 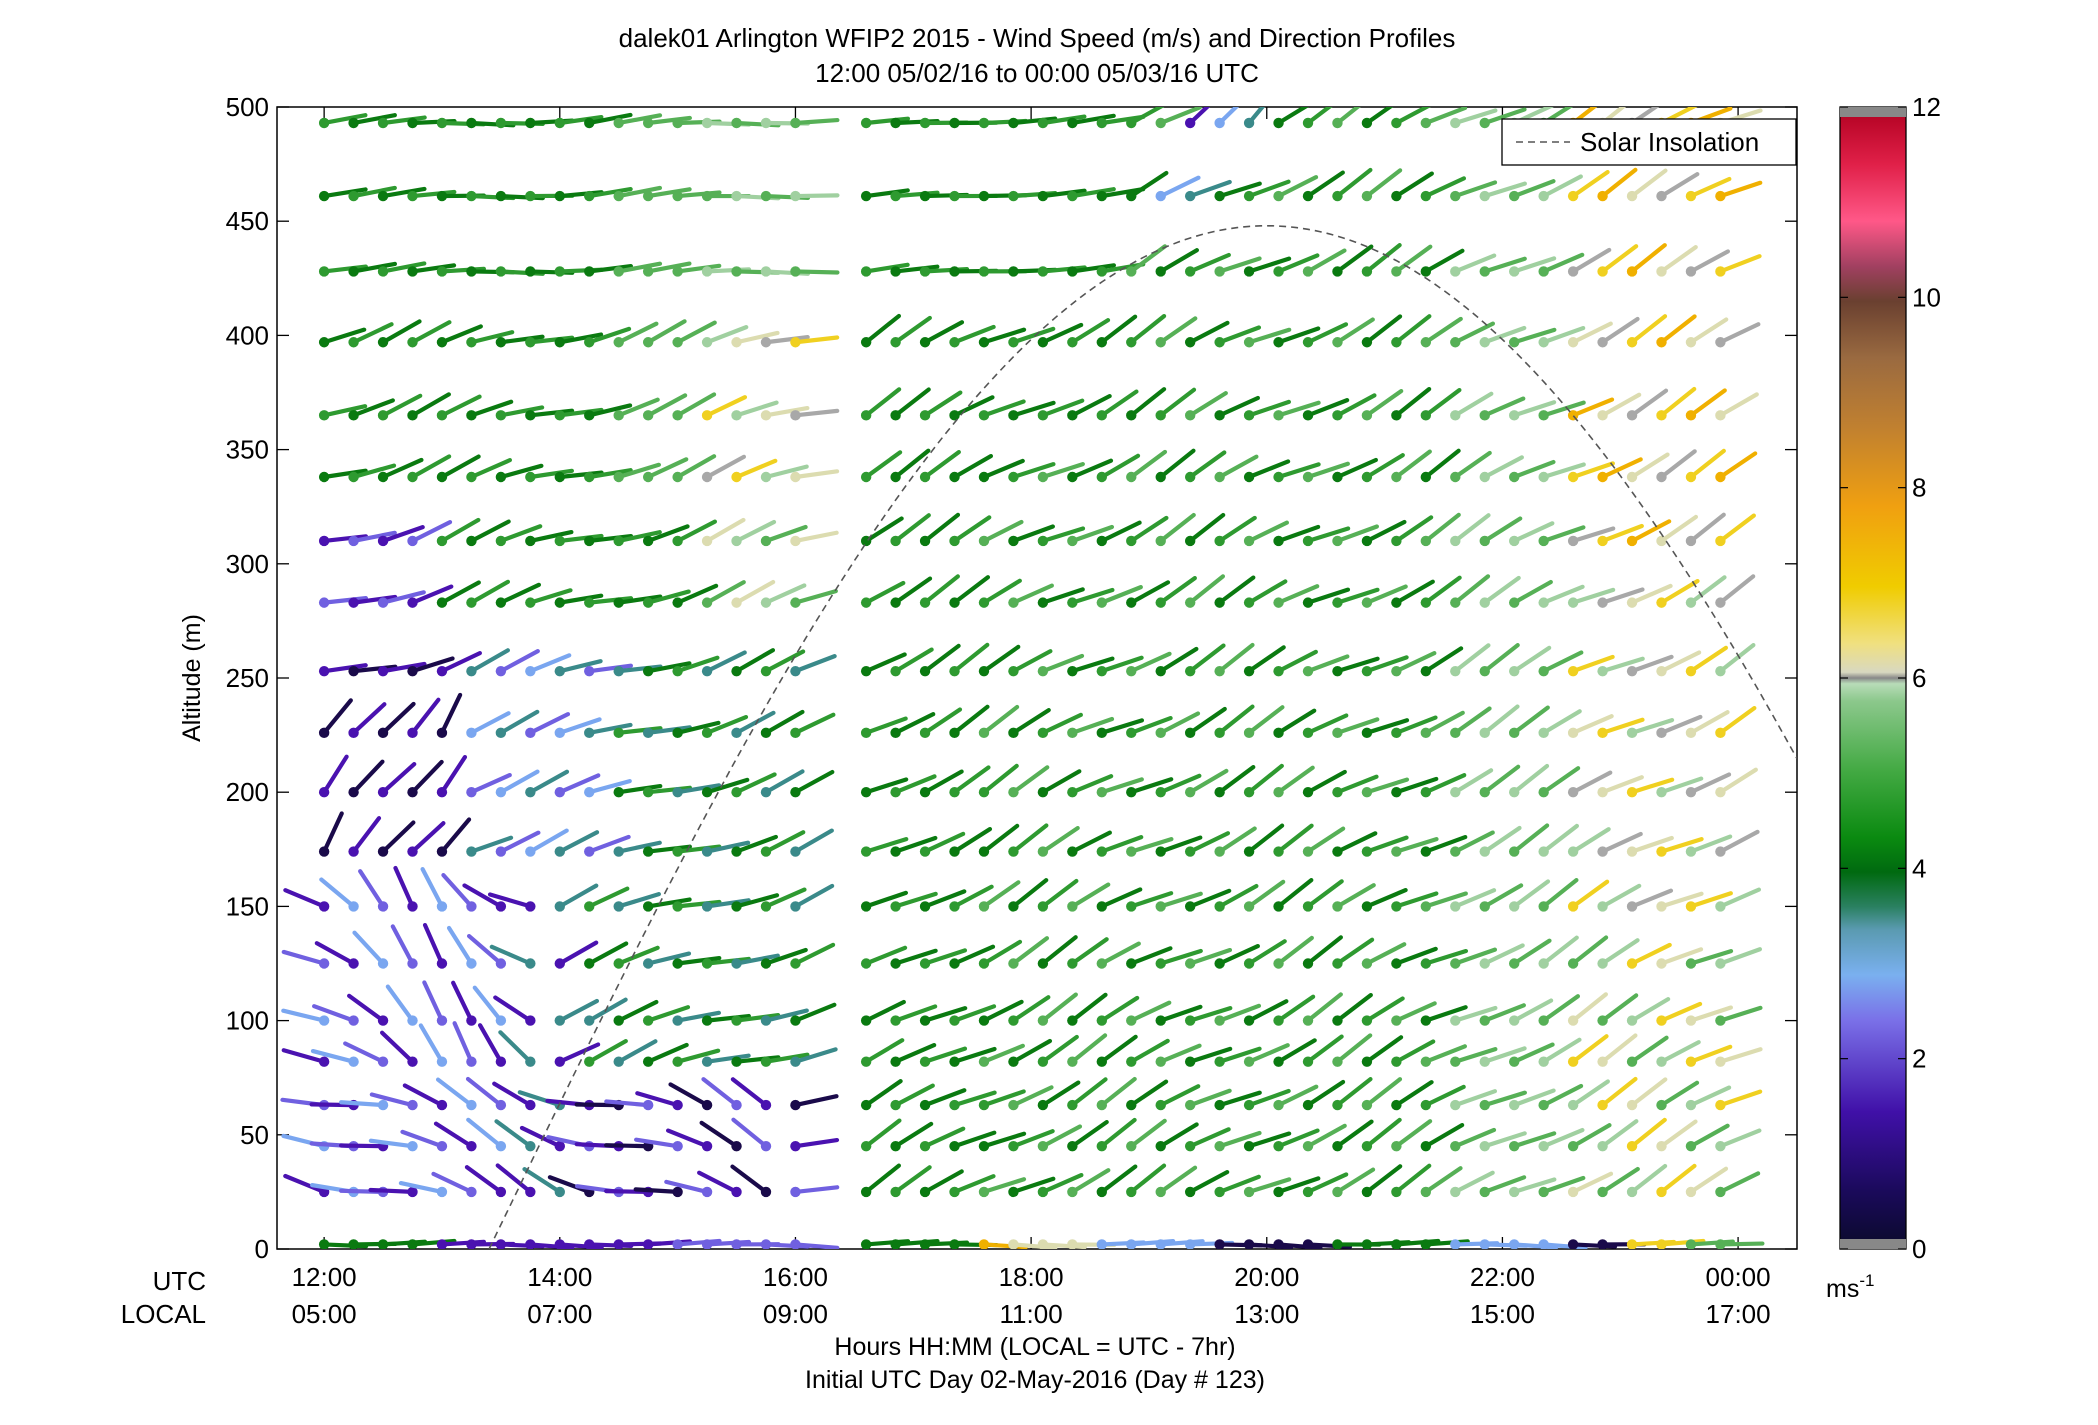 What do you see at coordinates (1031, 1277) in the screenshot?
I see `utc-tick-label: 18:00` at bounding box center [1031, 1277].